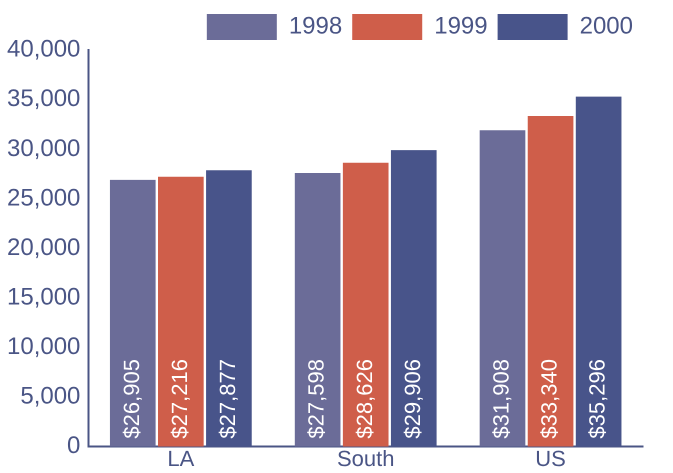 This screenshot has width=673, height=473. Describe the element at coordinates (43, 198) in the screenshot. I see `y-tick-label: 25,000` at that location.